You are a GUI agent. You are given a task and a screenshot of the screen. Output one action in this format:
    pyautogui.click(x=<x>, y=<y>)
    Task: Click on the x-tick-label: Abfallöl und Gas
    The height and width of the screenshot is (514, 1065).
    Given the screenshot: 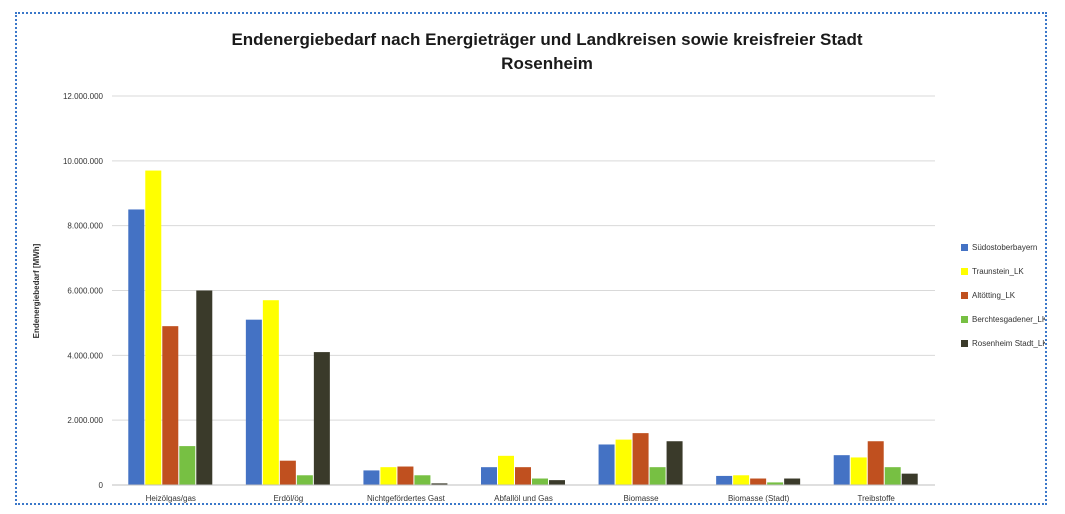 What is the action you would take?
    pyautogui.click(x=523, y=498)
    